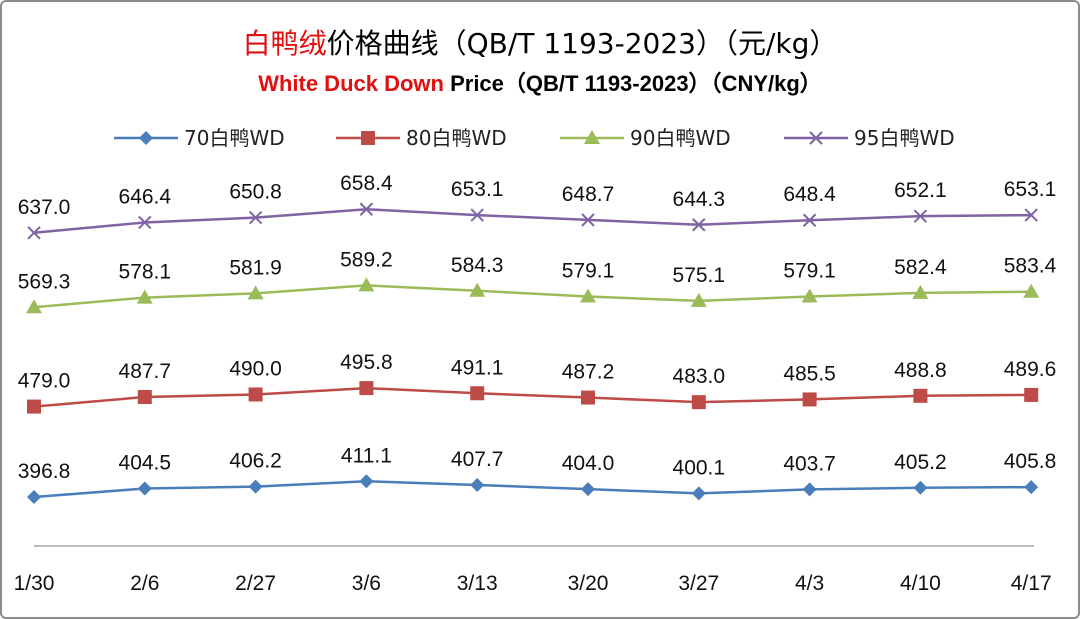 This screenshot has width=1080, height=619. Describe the element at coordinates (44, 207) in the screenshot. I see `data-label: 637.0` at that location.